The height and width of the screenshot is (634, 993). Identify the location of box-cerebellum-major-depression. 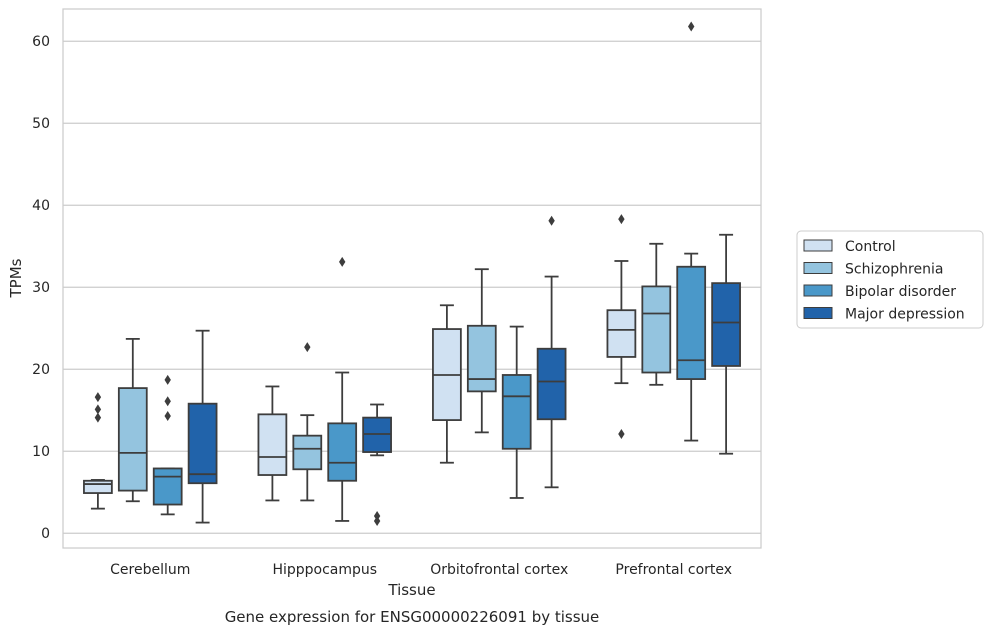
(202, 426).